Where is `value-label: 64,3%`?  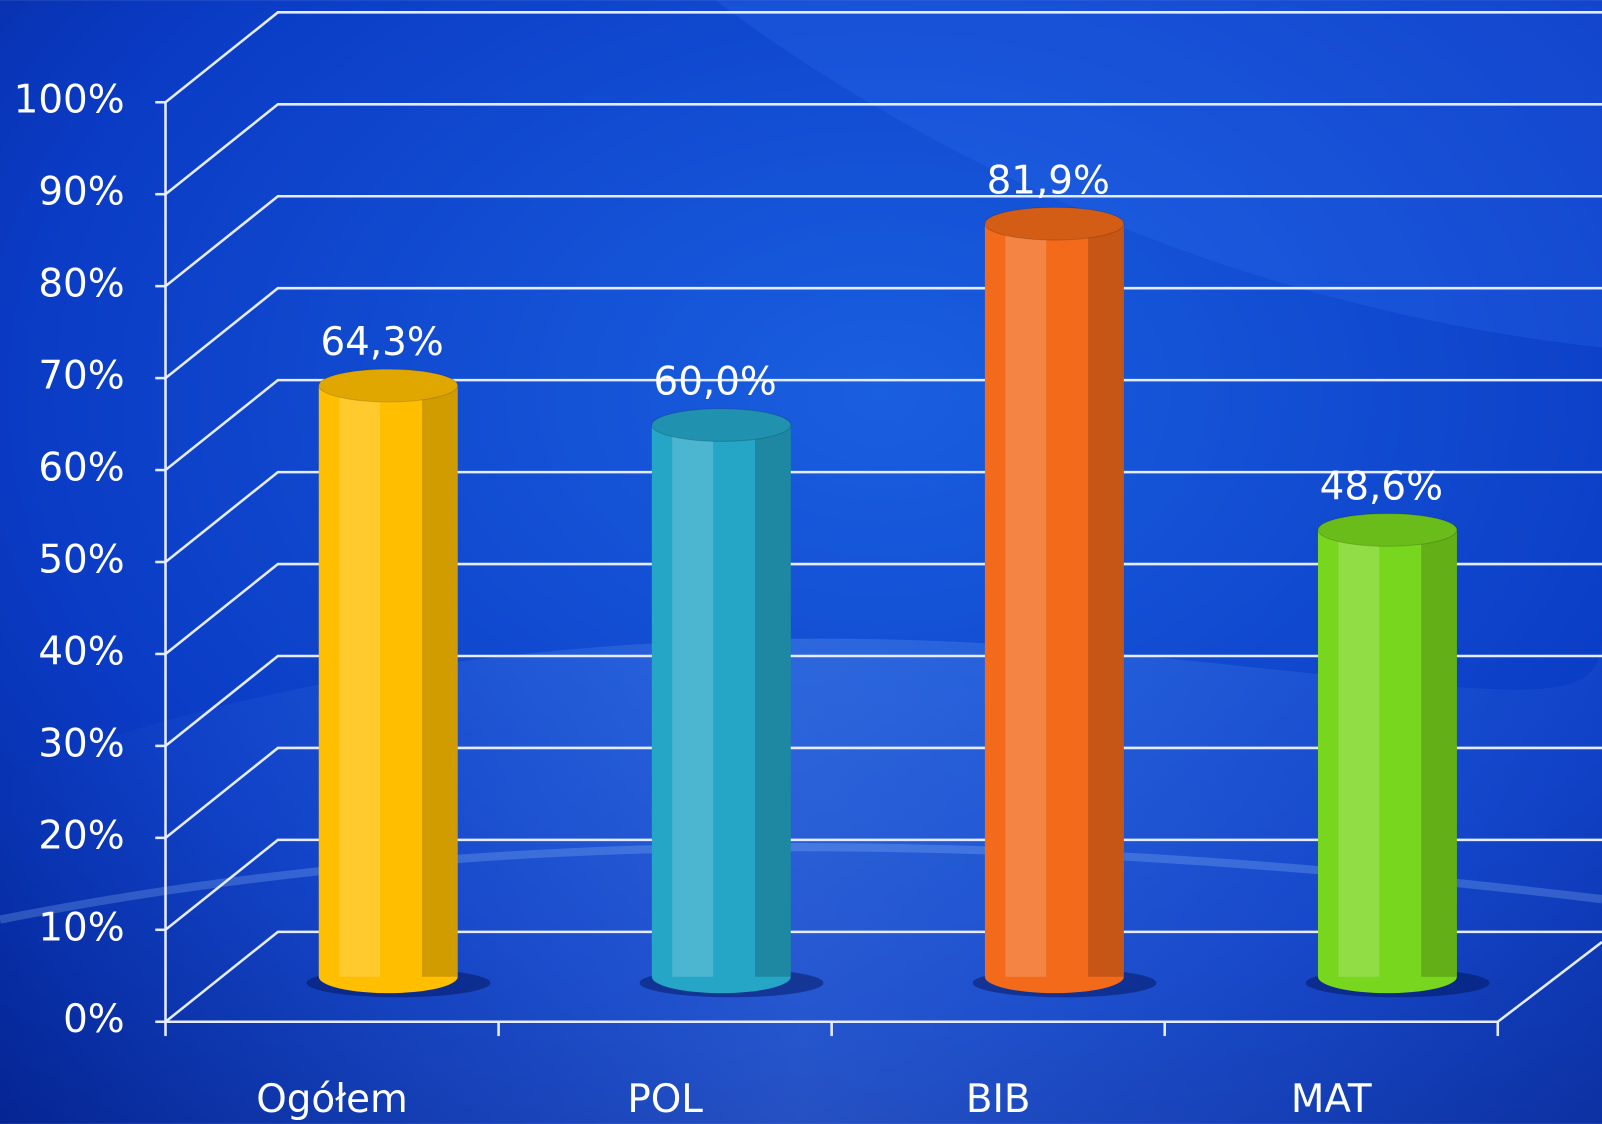 value-label: 64,3% is located at coordinates (381, 342).